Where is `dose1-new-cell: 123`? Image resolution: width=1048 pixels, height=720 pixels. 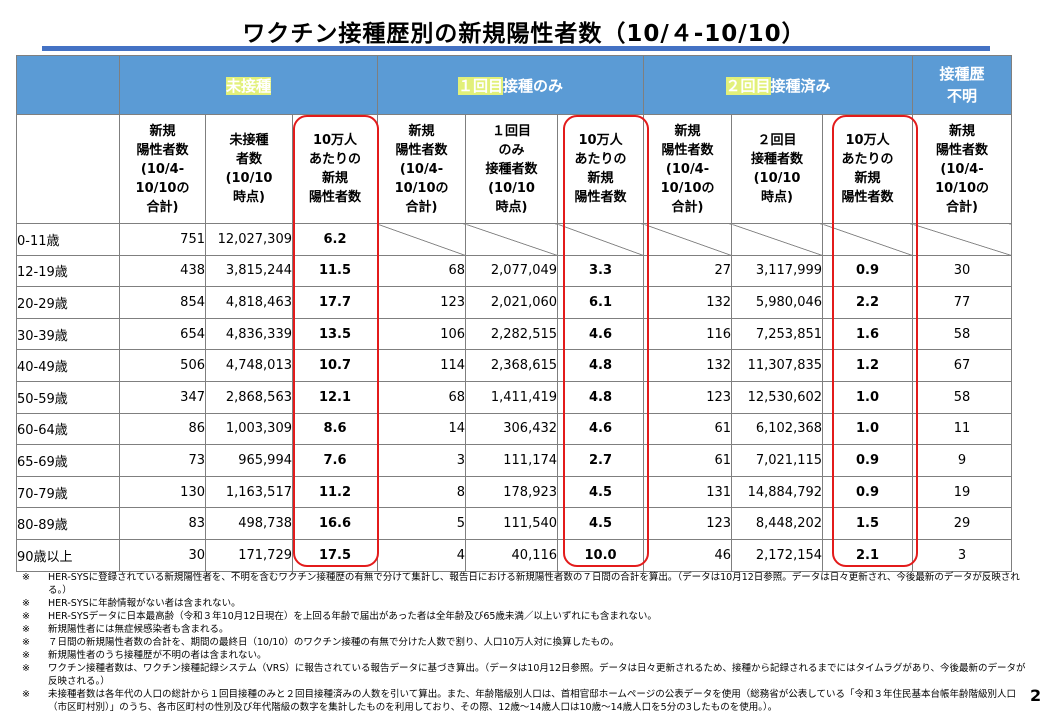
dose1-new-cell: 123 is located at coordinates (422, 302).